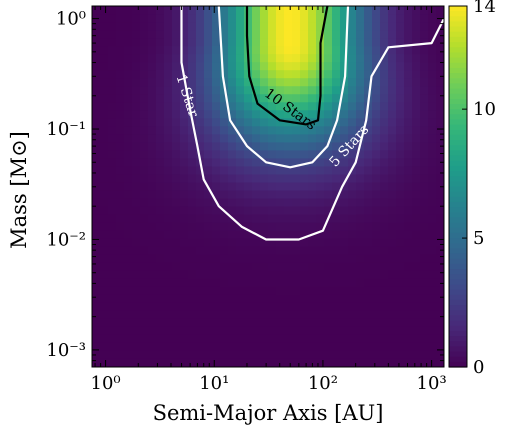 The image size is (520, 432). I want to click on colorbar-segment, so click(458, 117).